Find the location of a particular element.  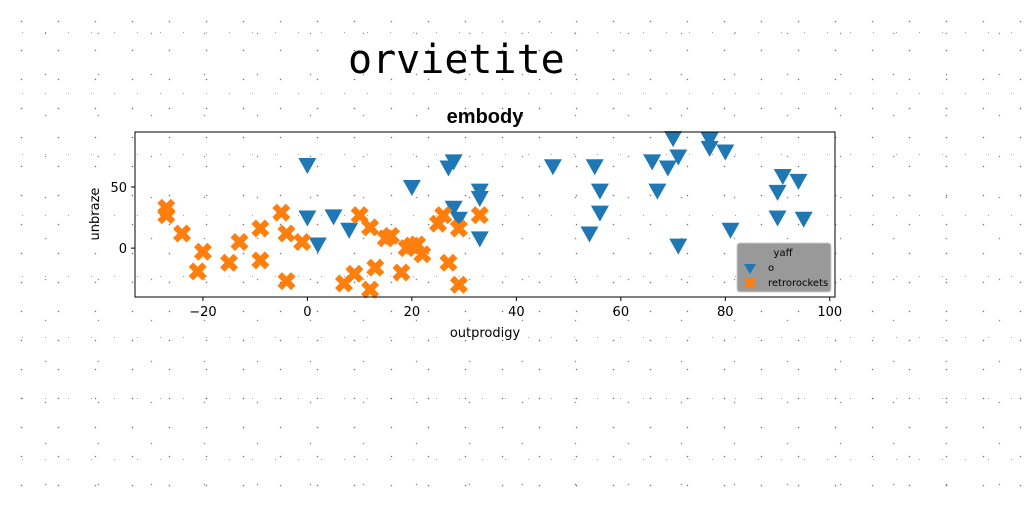

y-tick-label: 50 is located at coordinates (118, 188).